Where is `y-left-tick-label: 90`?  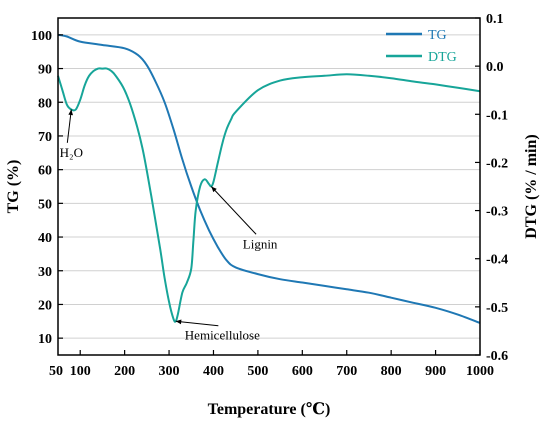 y-left-tick-label: 90 is located at coordinates (45, 70).